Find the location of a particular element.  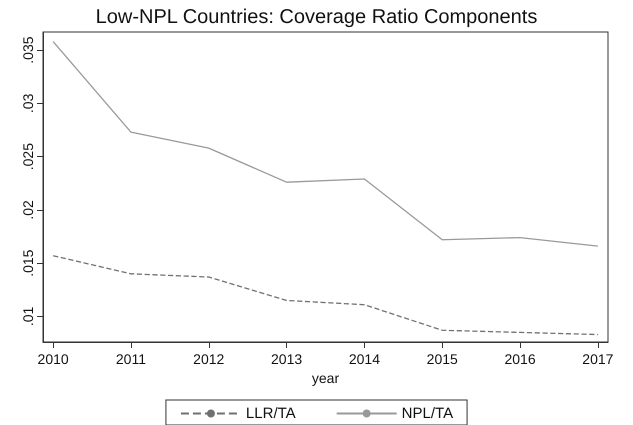

y-tick-label: .02 is located at coordinates (28, 210).